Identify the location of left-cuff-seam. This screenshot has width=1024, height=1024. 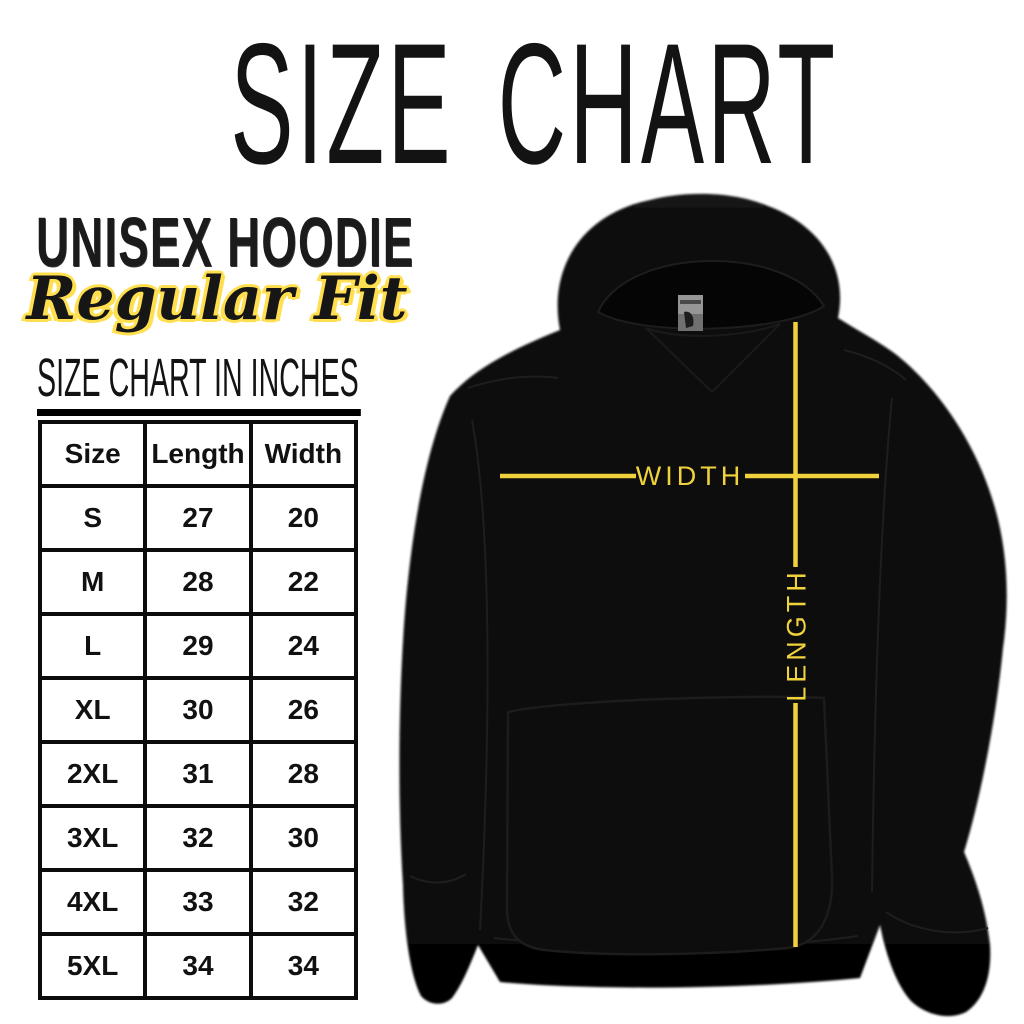
(438, 878).